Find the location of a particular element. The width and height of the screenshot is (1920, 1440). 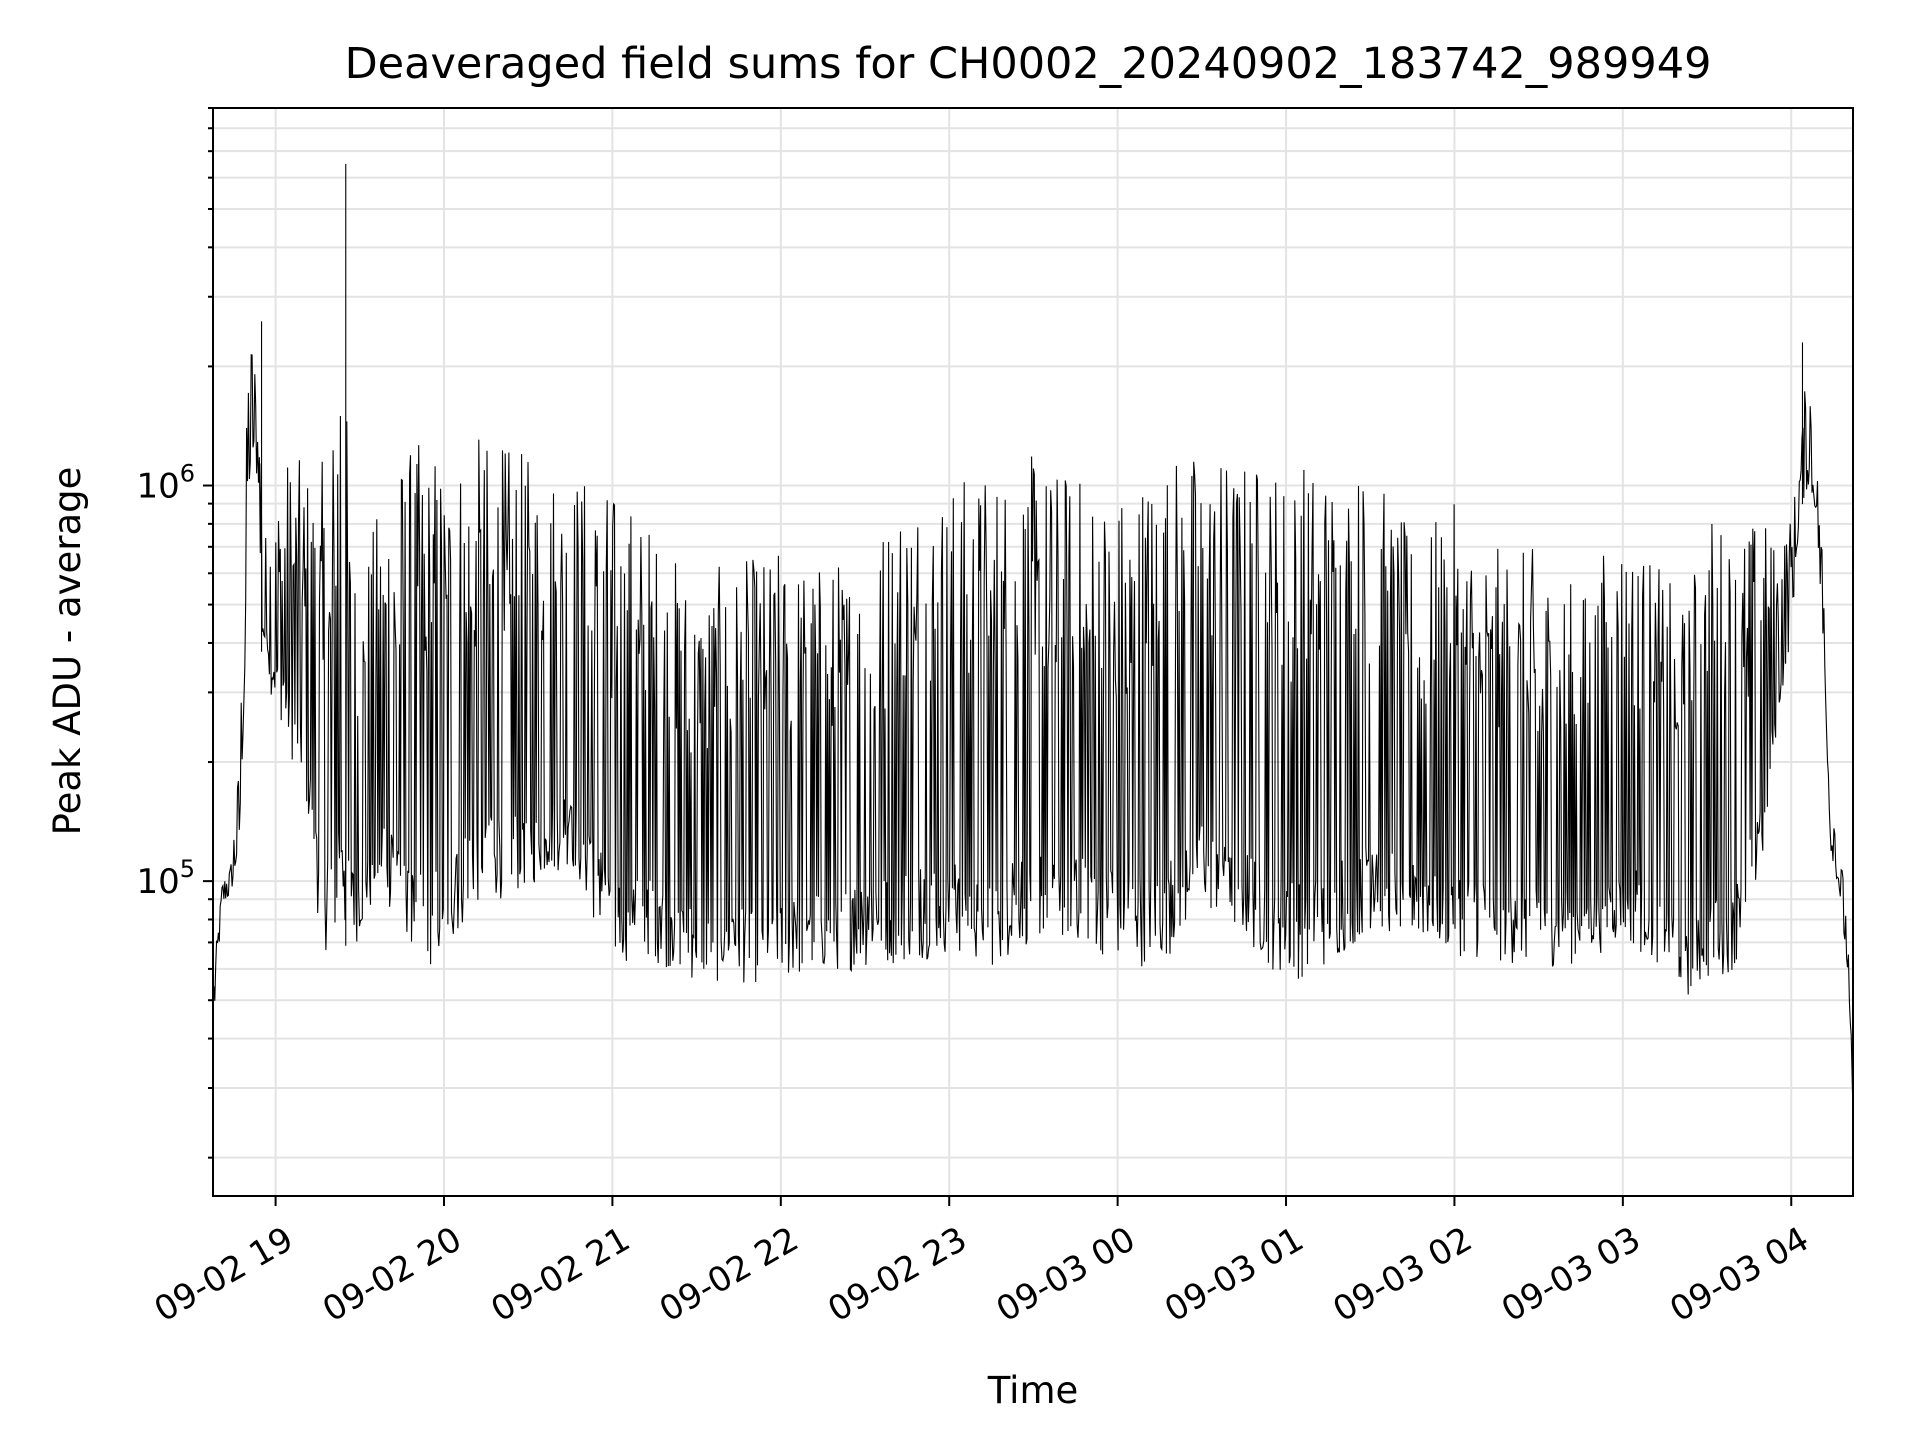

y-tick-label: 10⁵ is located at coordinates (165, 878).